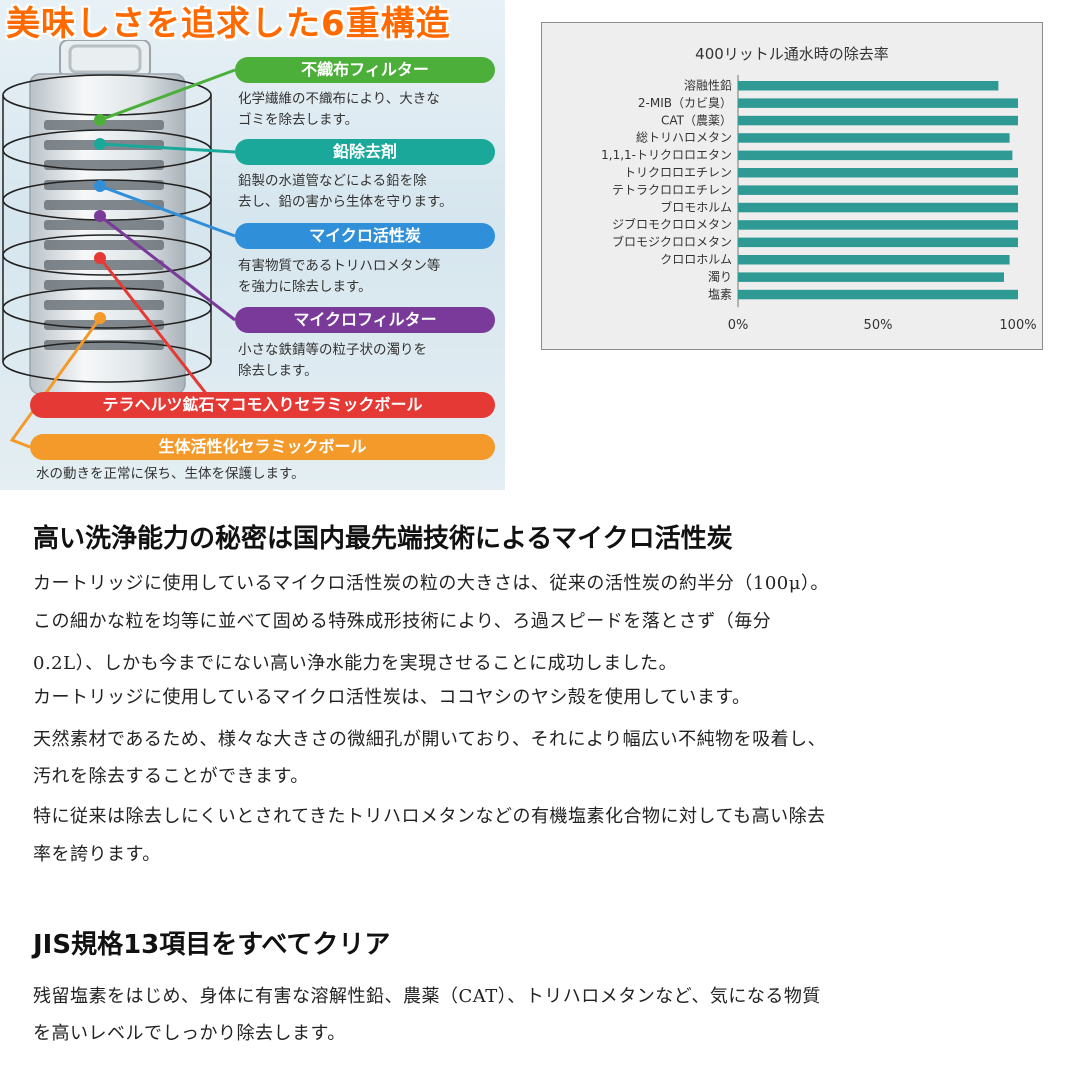  Describe the element at coordinates (708, 85) in the screenshot. I see `category-label: 溶融性鉛` at that location.